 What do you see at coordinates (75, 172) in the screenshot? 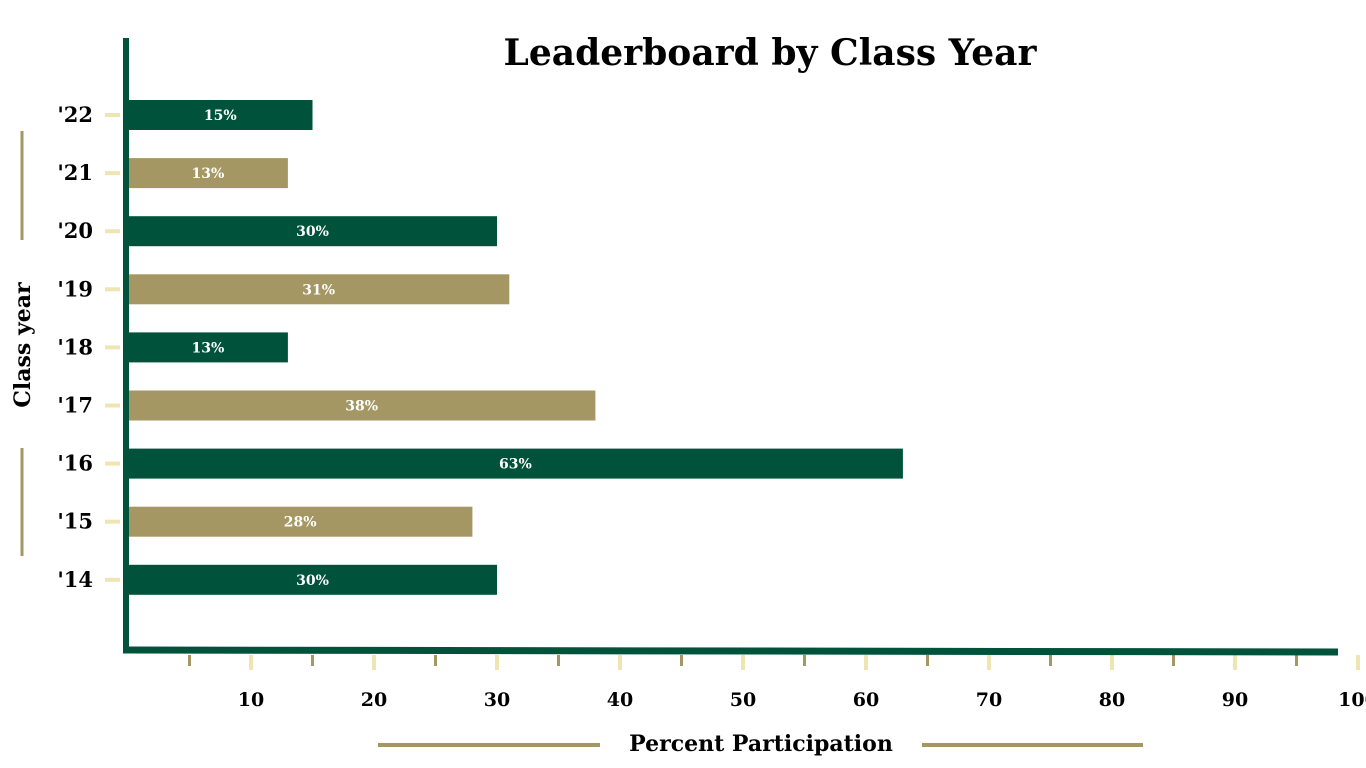
I see `y-tick-label: '21` at bounding box center [75, 172].